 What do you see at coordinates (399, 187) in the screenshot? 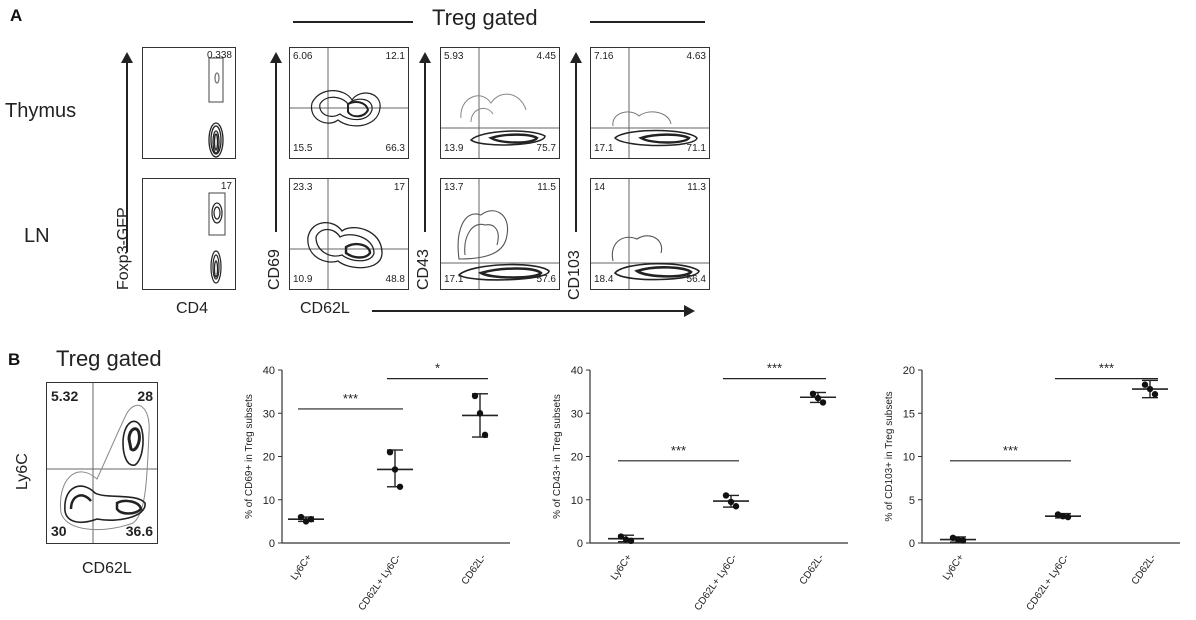
I see `q-cd69-ln-ur: 17` at bounding box center [399, 187].